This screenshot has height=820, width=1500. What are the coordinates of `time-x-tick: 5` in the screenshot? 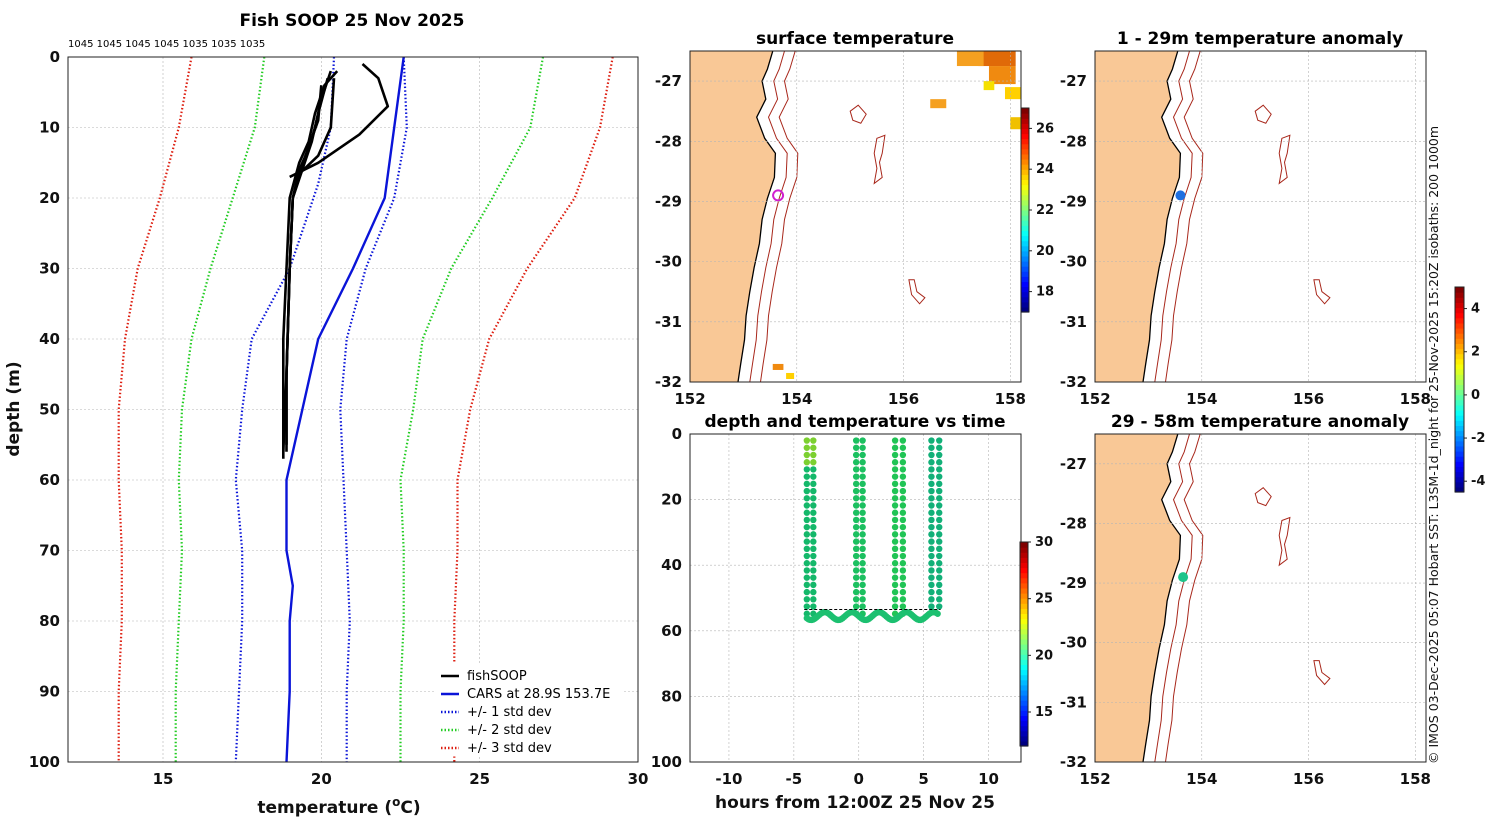 It's located at (923, 779).